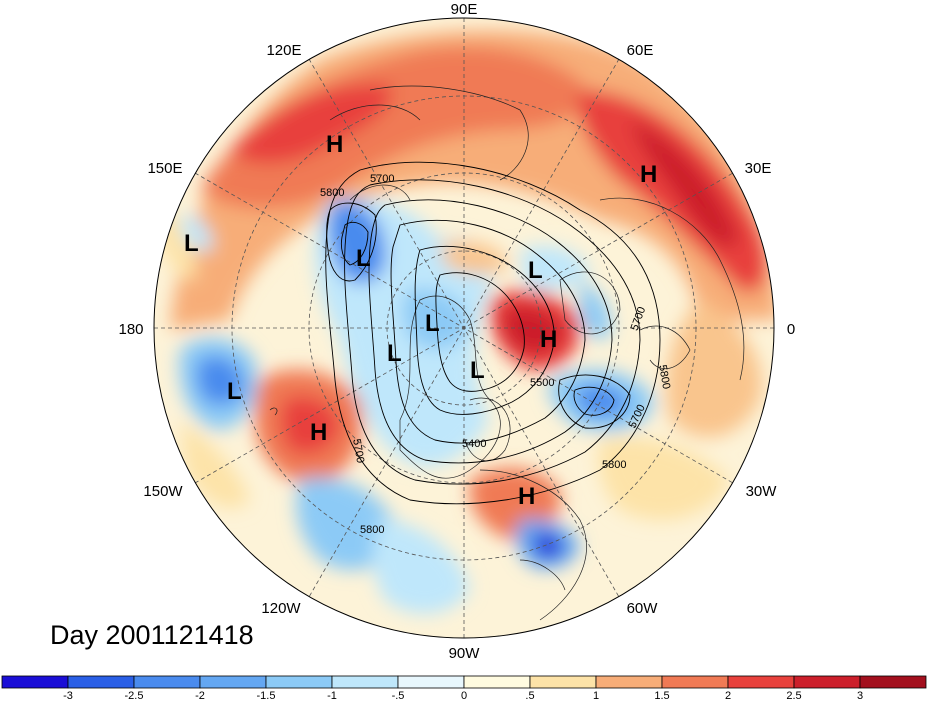  Describe the element at coordinates (758, 168) in the screenshot. I see `lon-label-30e: 30E` at that location.